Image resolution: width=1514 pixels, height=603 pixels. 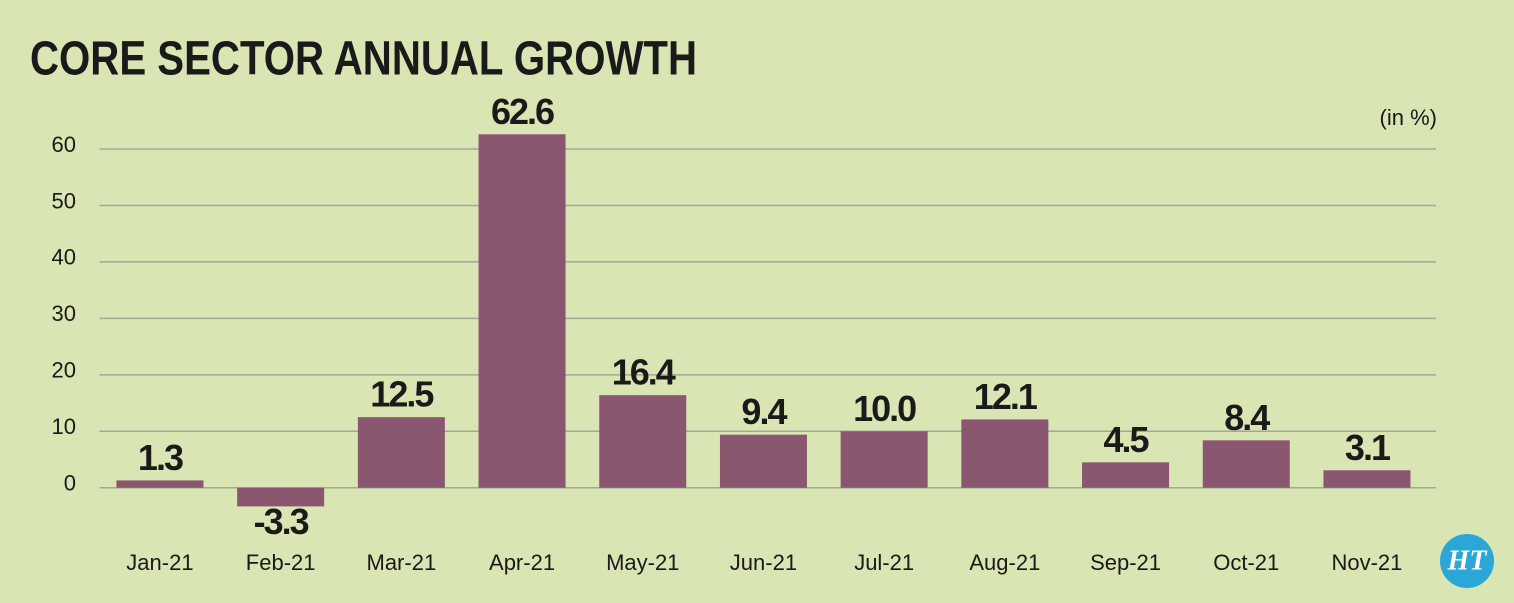 What do you see at coordinates (402, 562) in the screenshot?
I see `x-tick-label: Mar-21` at bounding box center [402, 562].